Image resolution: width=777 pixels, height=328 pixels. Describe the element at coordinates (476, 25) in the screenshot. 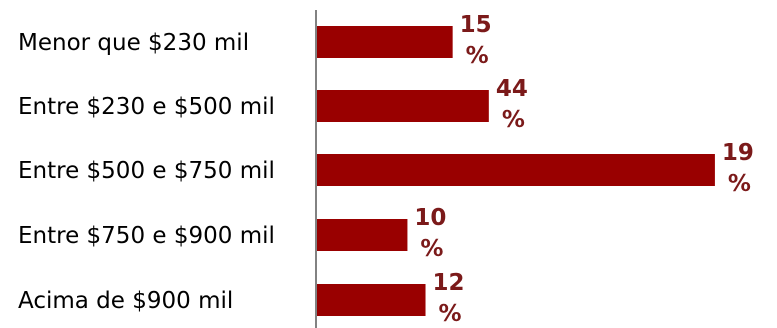

I see `value-label-number: 15` at that location.